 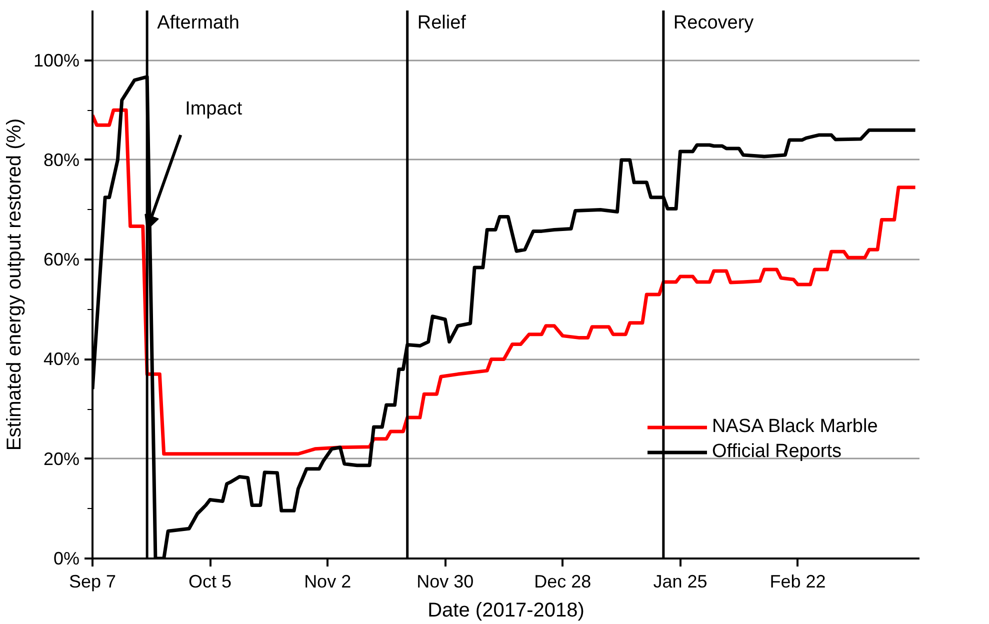 I want to click on x-axis-title: Date (2017-2018), so click(x=506, y=611).